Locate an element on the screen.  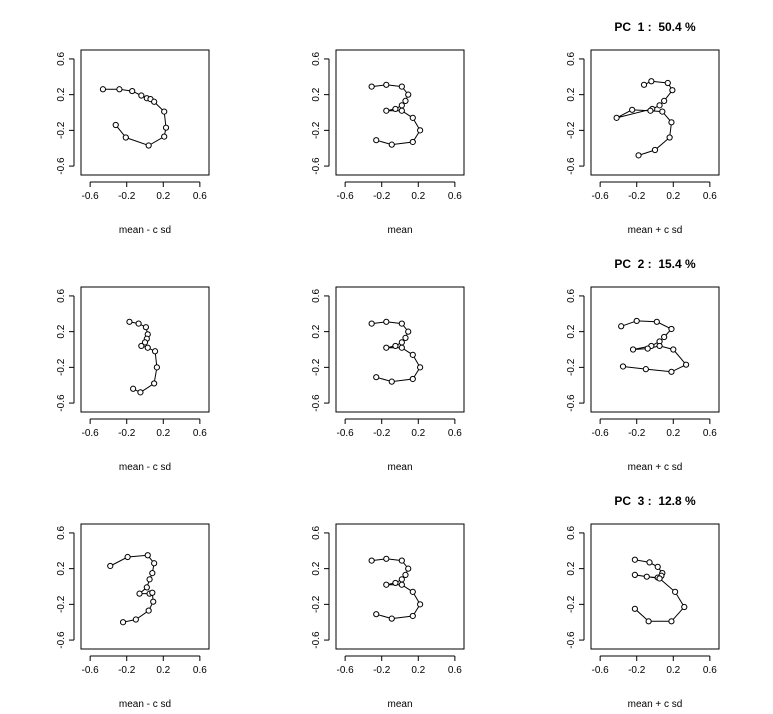
panel-title: PC 2 : 15.4 % is located at coordinates (655, 264).